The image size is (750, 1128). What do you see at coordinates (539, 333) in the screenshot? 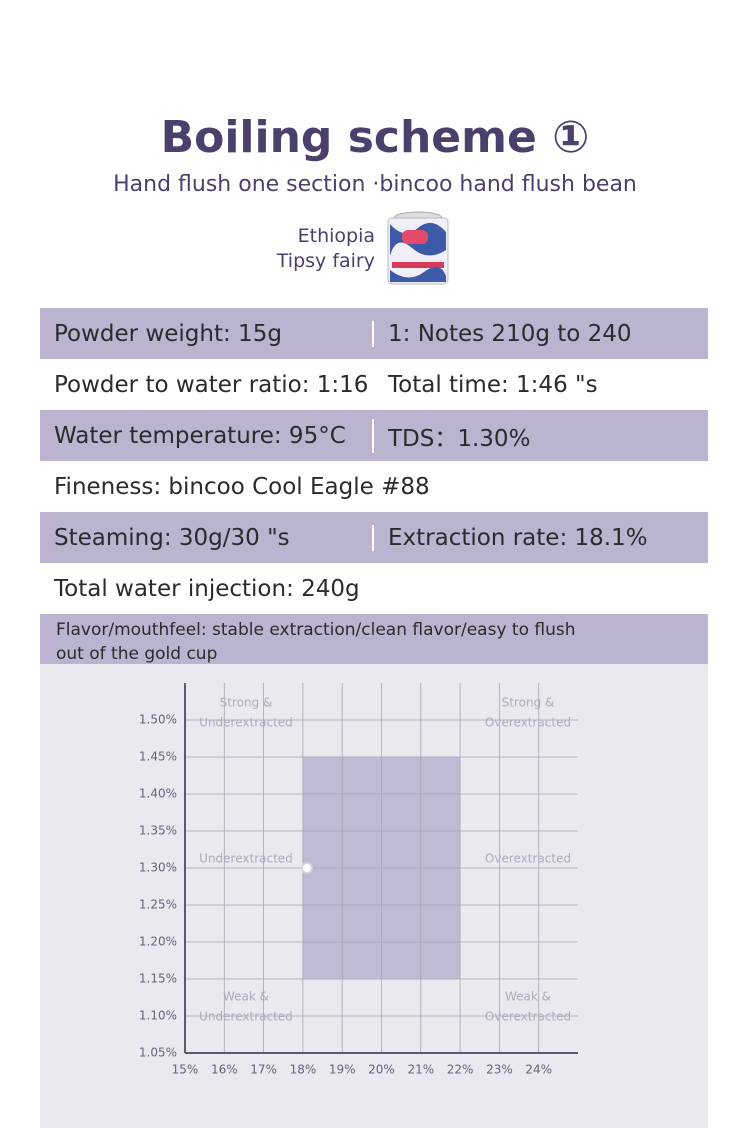
I see `table-cell: 1: Notes 210g to 240` at bounding box center [539, 333].